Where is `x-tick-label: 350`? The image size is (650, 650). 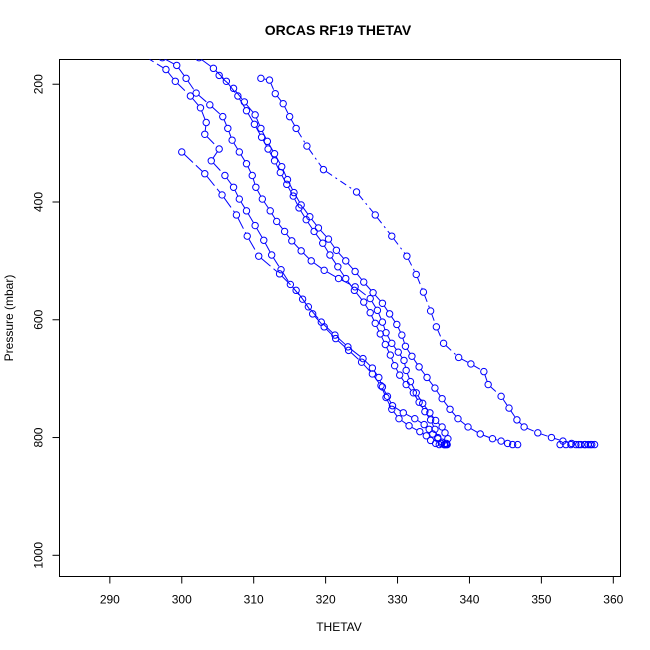
x-tick-label: 350 is located at coordinates (541, 600).